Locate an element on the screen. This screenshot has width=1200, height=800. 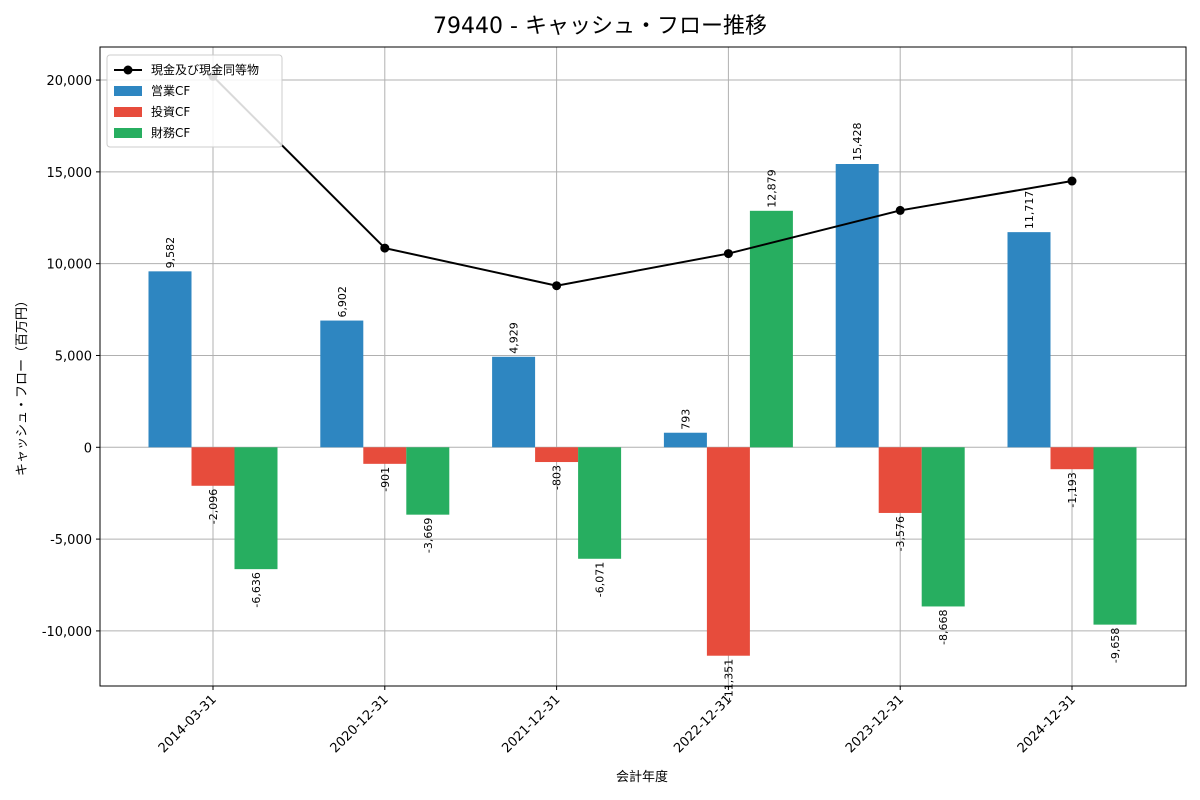
bar-value-label: -8,668 is located at coordinates (943, 626).